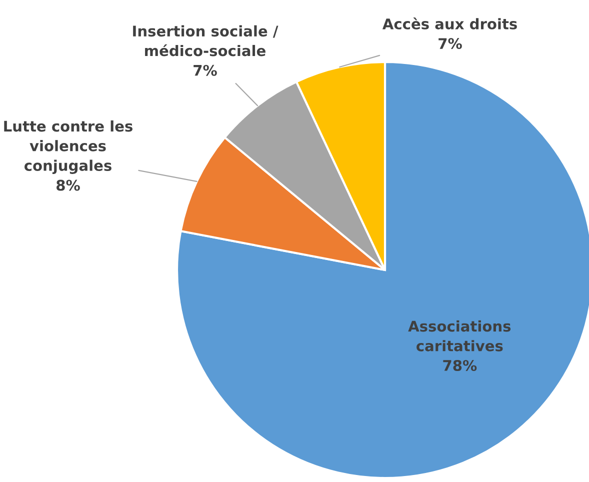 The image size is (589, 482). I want to click on data-label: 8%, so click(68, 185).